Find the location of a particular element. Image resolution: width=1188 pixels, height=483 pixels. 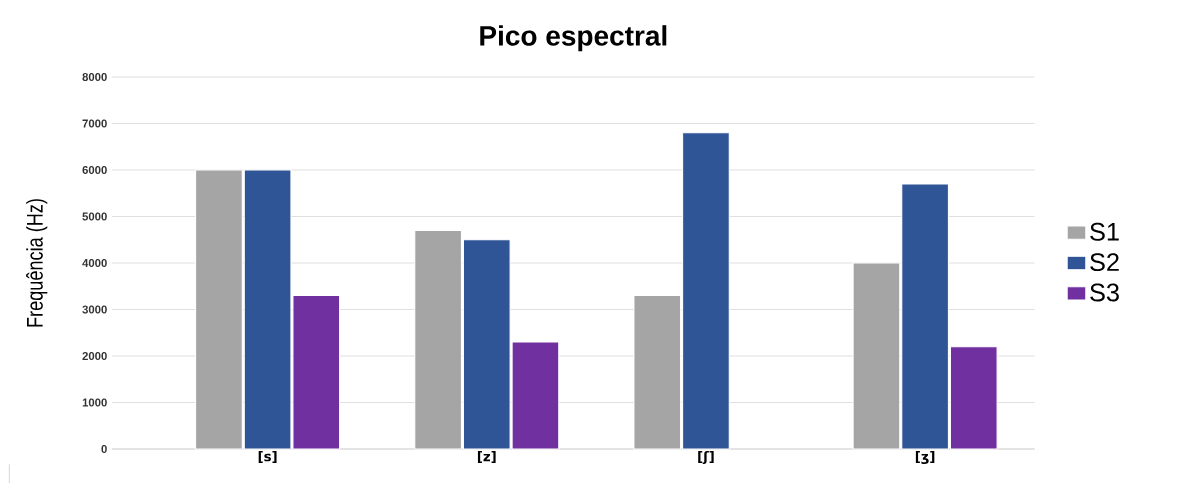

y-tick-label: 0 is located at coordinates (104, 449).